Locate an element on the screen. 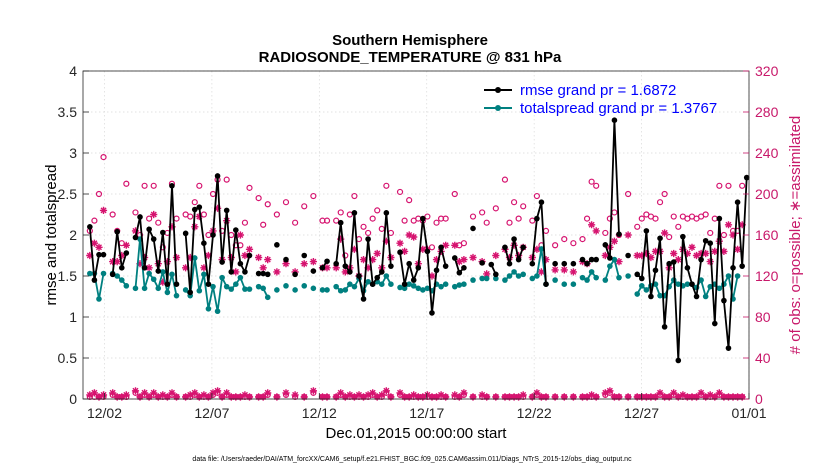 The image size is (830, 470). y2-tick-label: 320 is located at coordinates (767, 71).